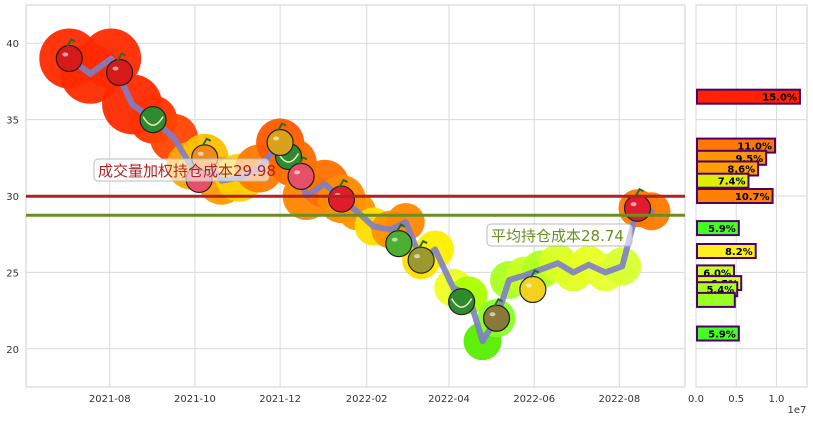  I want to click on kiwi-icon, so click(496, 314).